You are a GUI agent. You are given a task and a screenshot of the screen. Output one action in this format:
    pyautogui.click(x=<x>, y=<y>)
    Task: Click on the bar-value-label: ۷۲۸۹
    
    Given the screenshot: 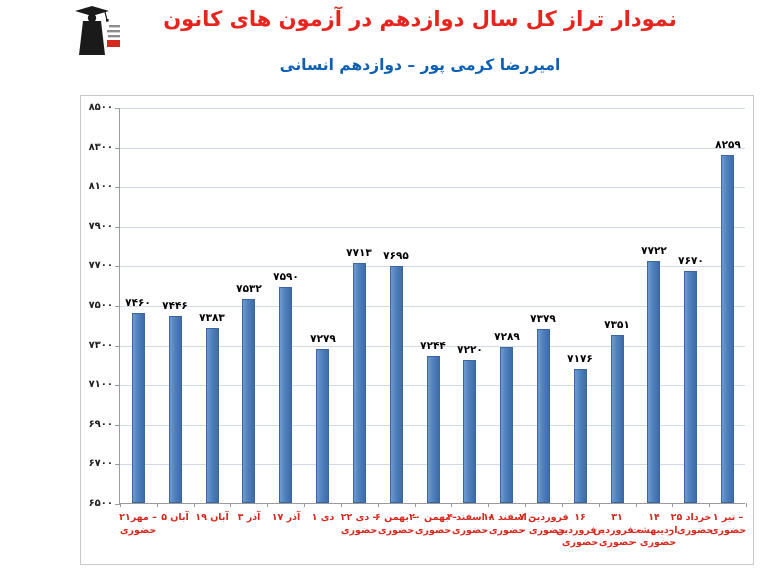 What is the action you would take?
    pyautogui.click(x=507, y=337)
    